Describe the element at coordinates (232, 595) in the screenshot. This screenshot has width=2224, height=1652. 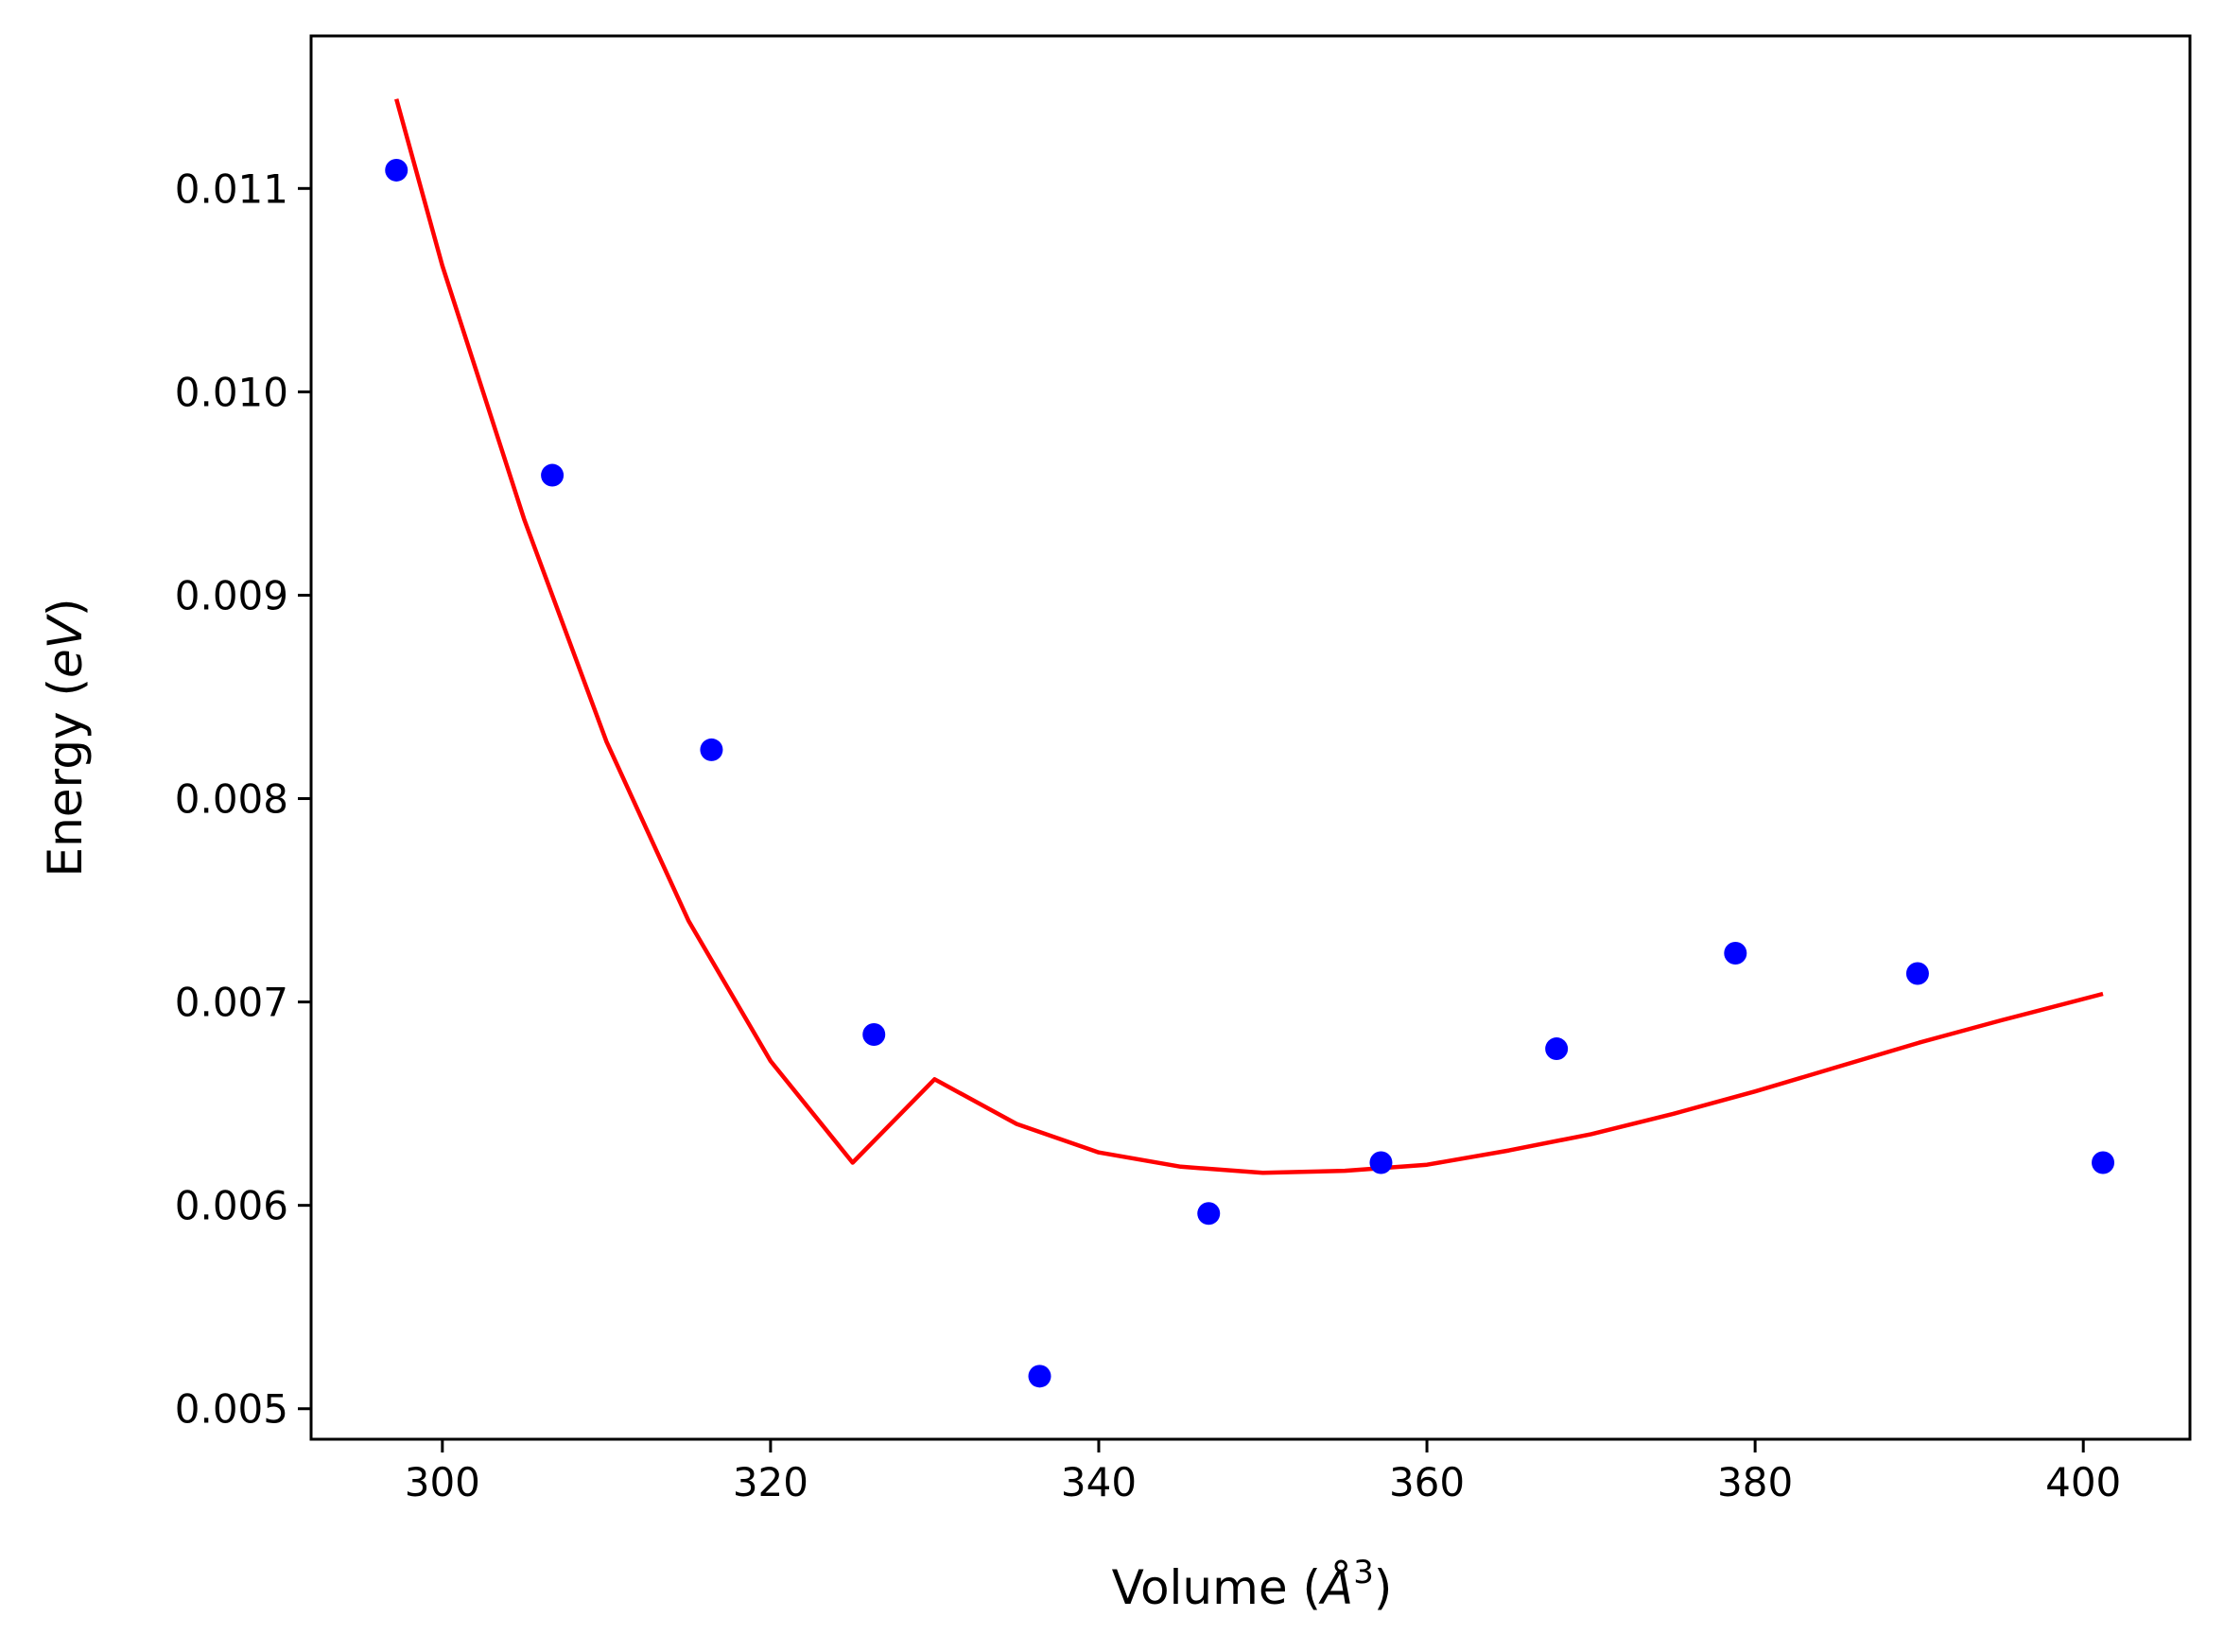
I see `y-tick-label: 0.009` at that location.